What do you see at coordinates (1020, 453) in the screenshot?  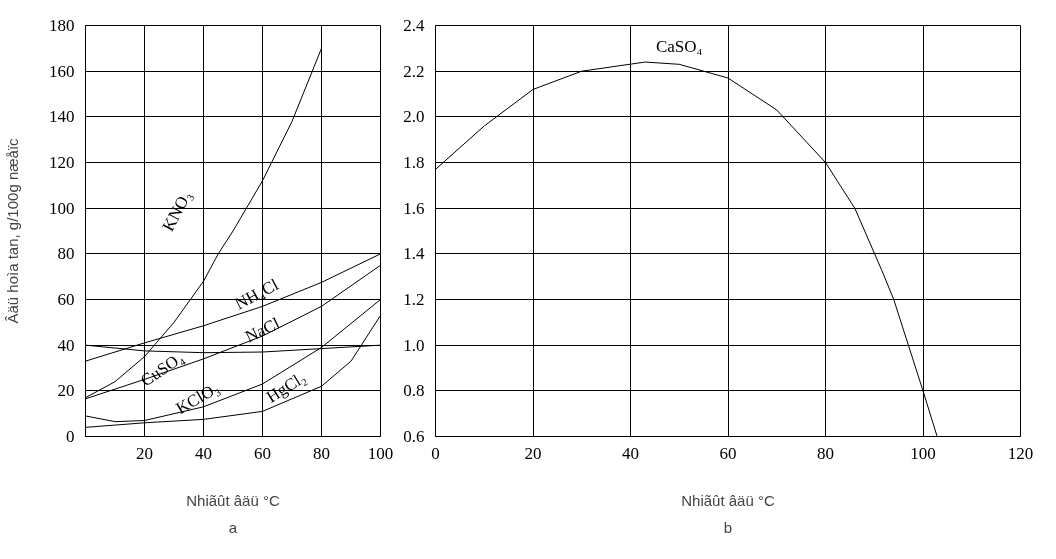 I see `x-tick-label: 120` at bounding box center [1020, 453].